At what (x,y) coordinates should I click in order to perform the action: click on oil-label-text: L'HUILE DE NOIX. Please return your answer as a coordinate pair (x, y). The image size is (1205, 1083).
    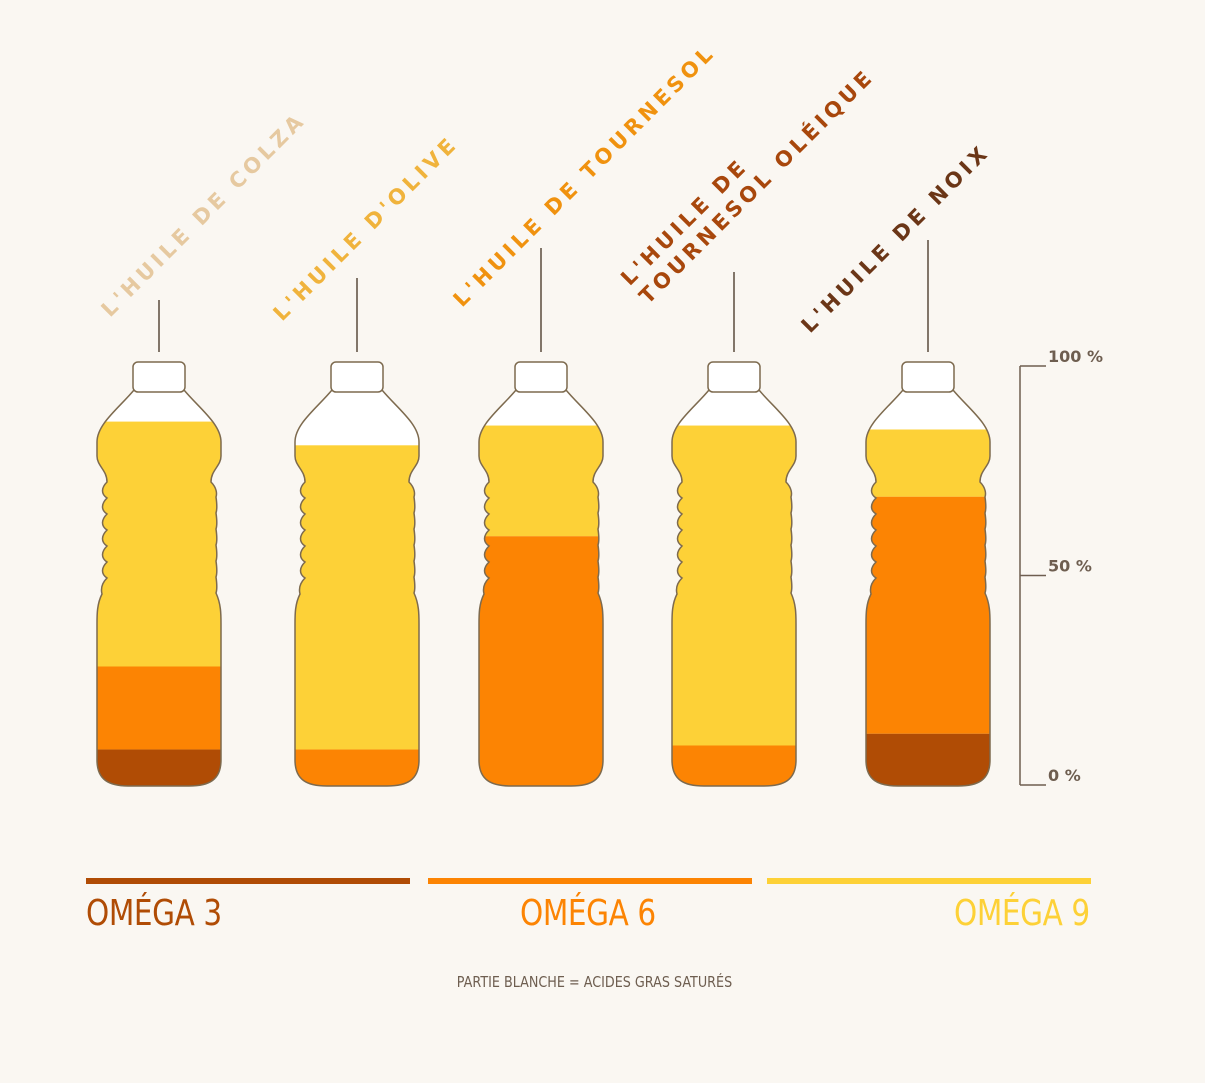
    Looking at the image, I should click on (896, 239).